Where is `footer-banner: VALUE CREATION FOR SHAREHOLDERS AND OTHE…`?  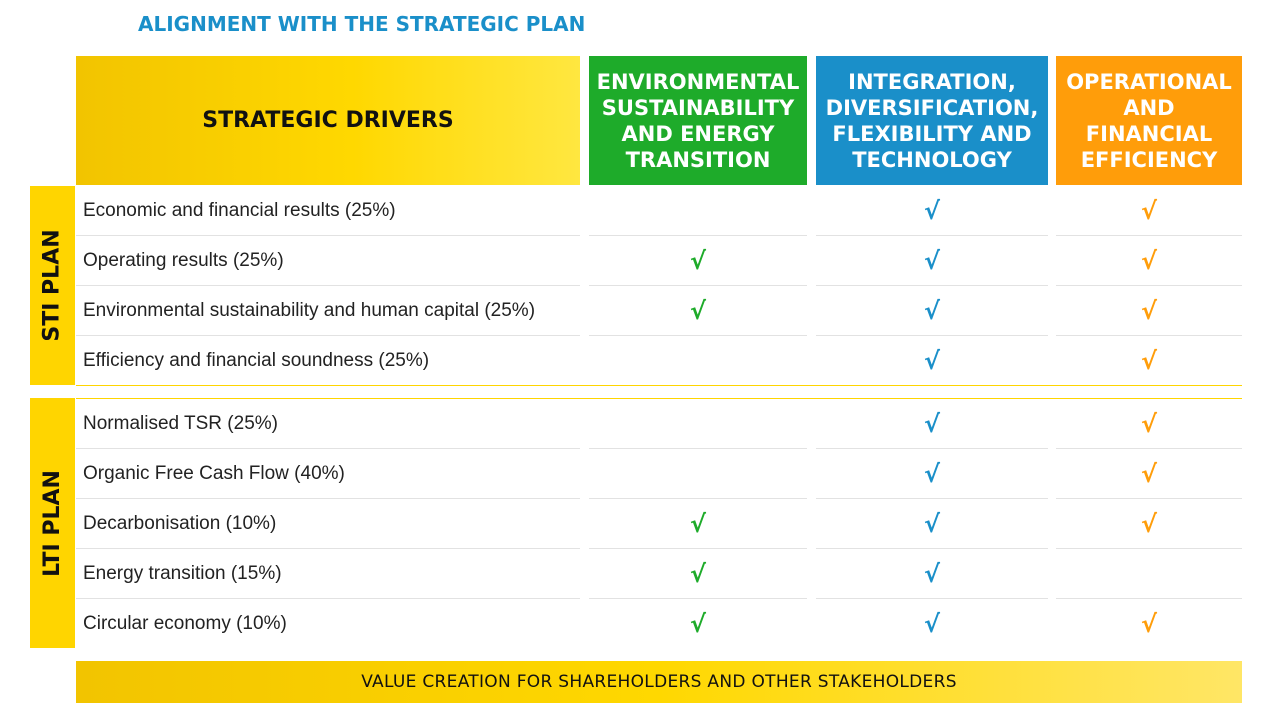 footer-banner: VALUE CREATION FOR SHAREHOLDERS AND OTHE… is located at coordinates (659, 682).